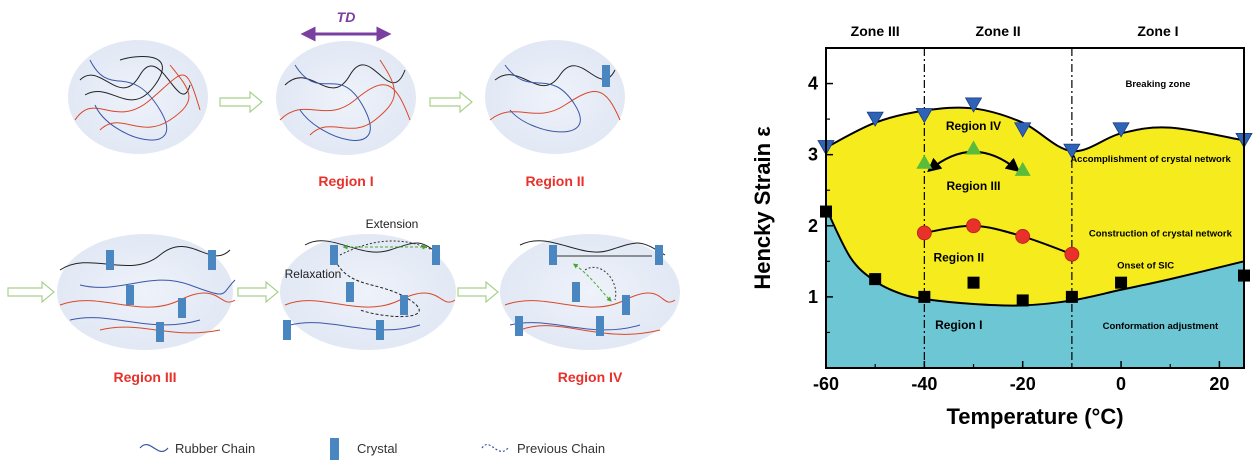  I want to click on label-region-2: Region II, so click(554, 181).